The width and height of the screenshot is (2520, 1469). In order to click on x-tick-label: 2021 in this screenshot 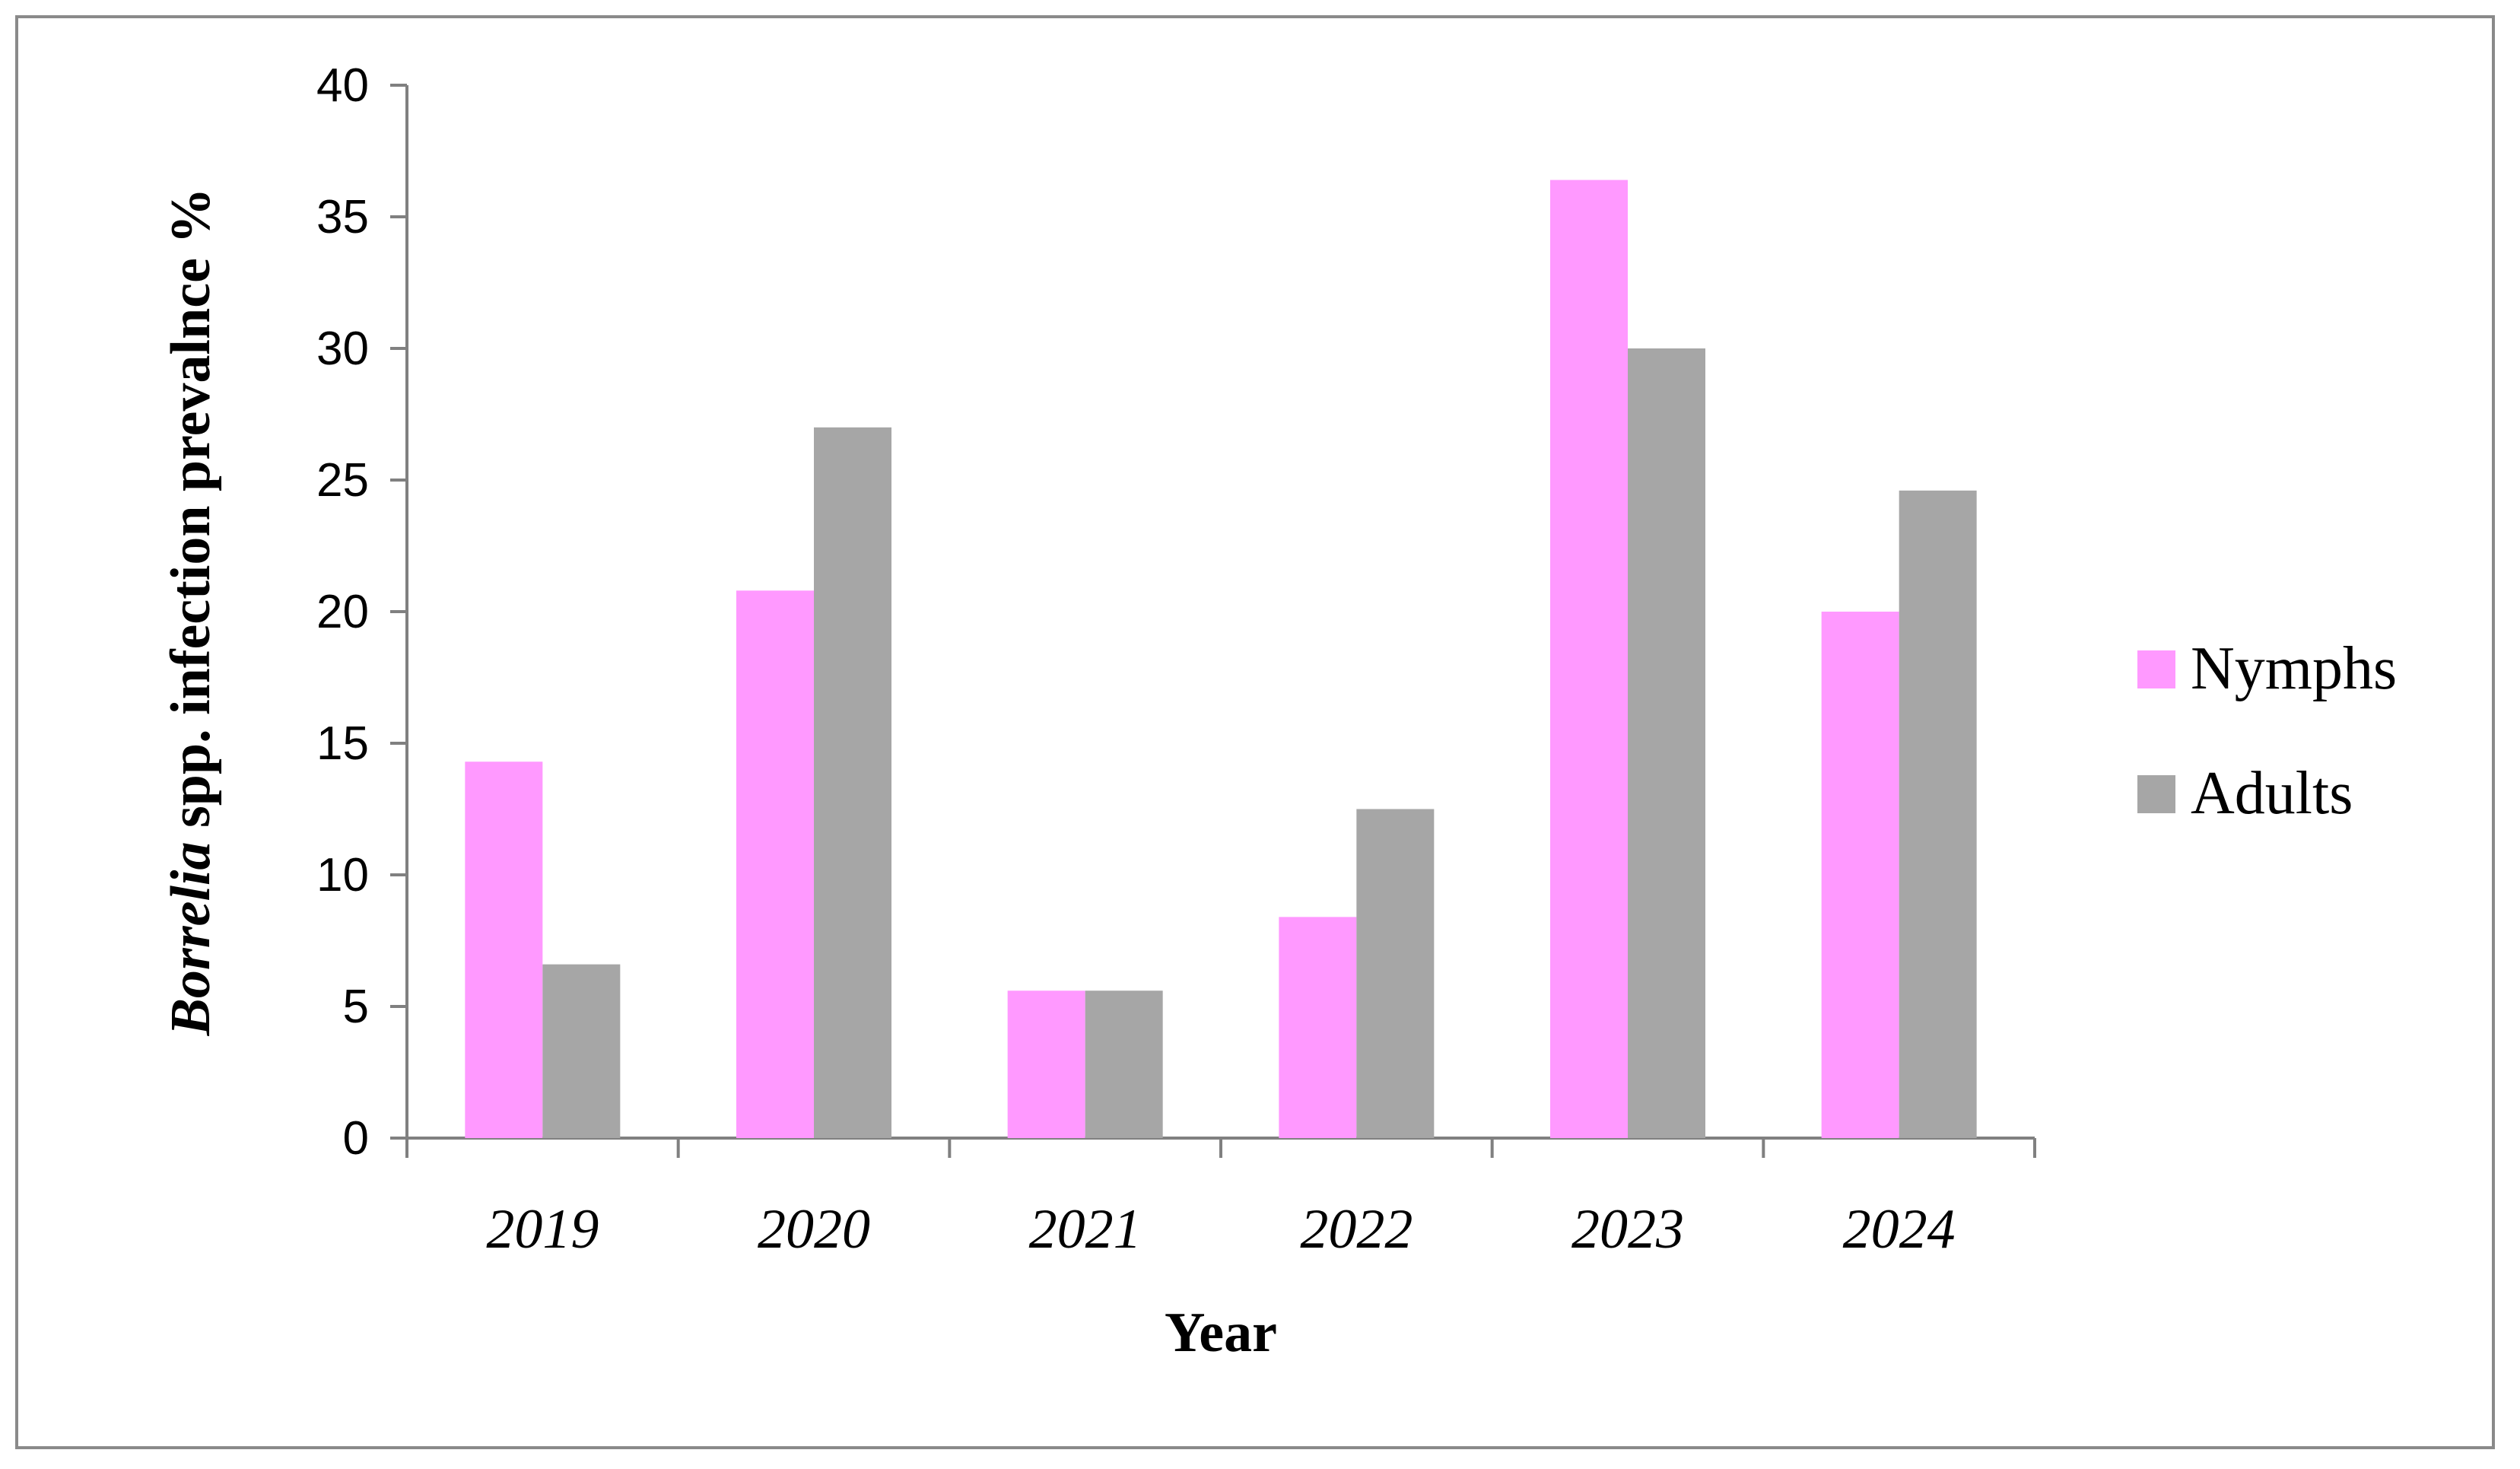, I will do `click(1085, 1229)`.